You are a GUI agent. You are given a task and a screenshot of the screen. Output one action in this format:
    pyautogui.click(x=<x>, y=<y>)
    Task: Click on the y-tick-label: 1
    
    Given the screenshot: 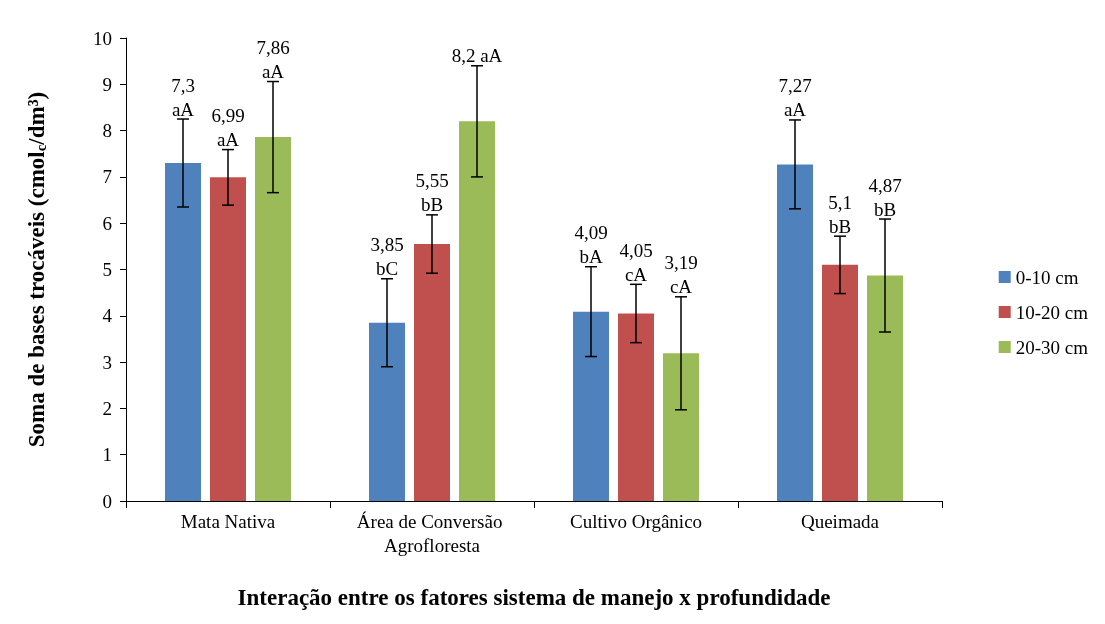 What is the action you would take?
    pyautogui.click(x=107, y=455)
    